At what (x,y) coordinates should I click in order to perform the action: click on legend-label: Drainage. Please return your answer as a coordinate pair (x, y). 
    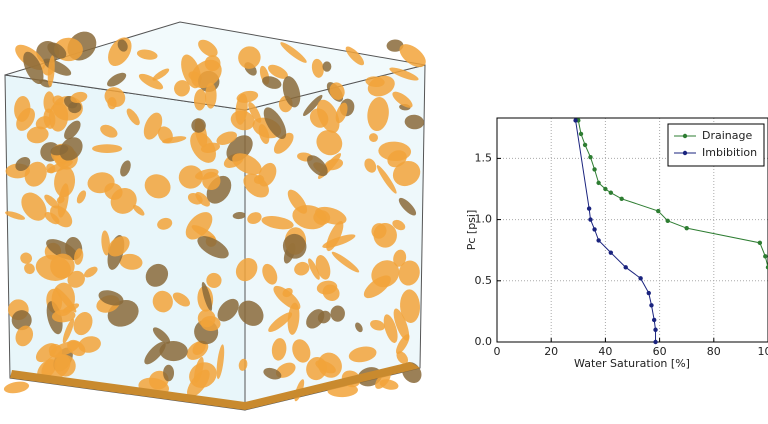
    Looking at the image, I should click on (727, 135).